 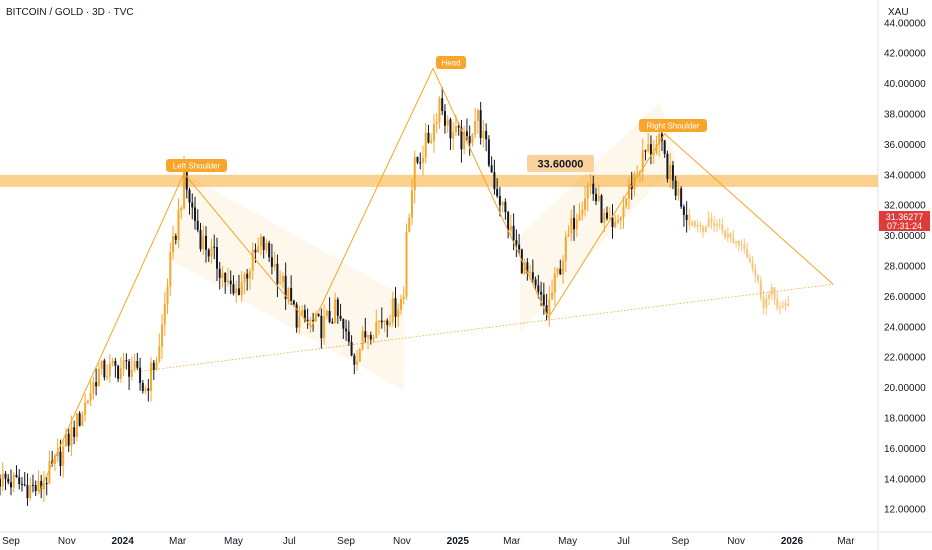 I want to click on head-label: Head, so click(x=451, y=62).